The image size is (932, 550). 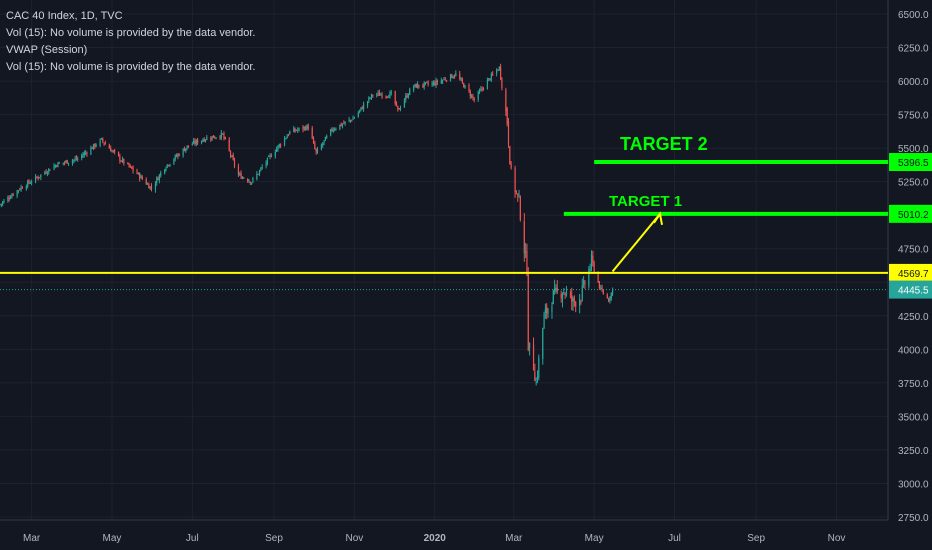 What do you see at coordinates (910, 289) in the screenshot?
I see `current-price-tag` at bounding box center [910, 289].